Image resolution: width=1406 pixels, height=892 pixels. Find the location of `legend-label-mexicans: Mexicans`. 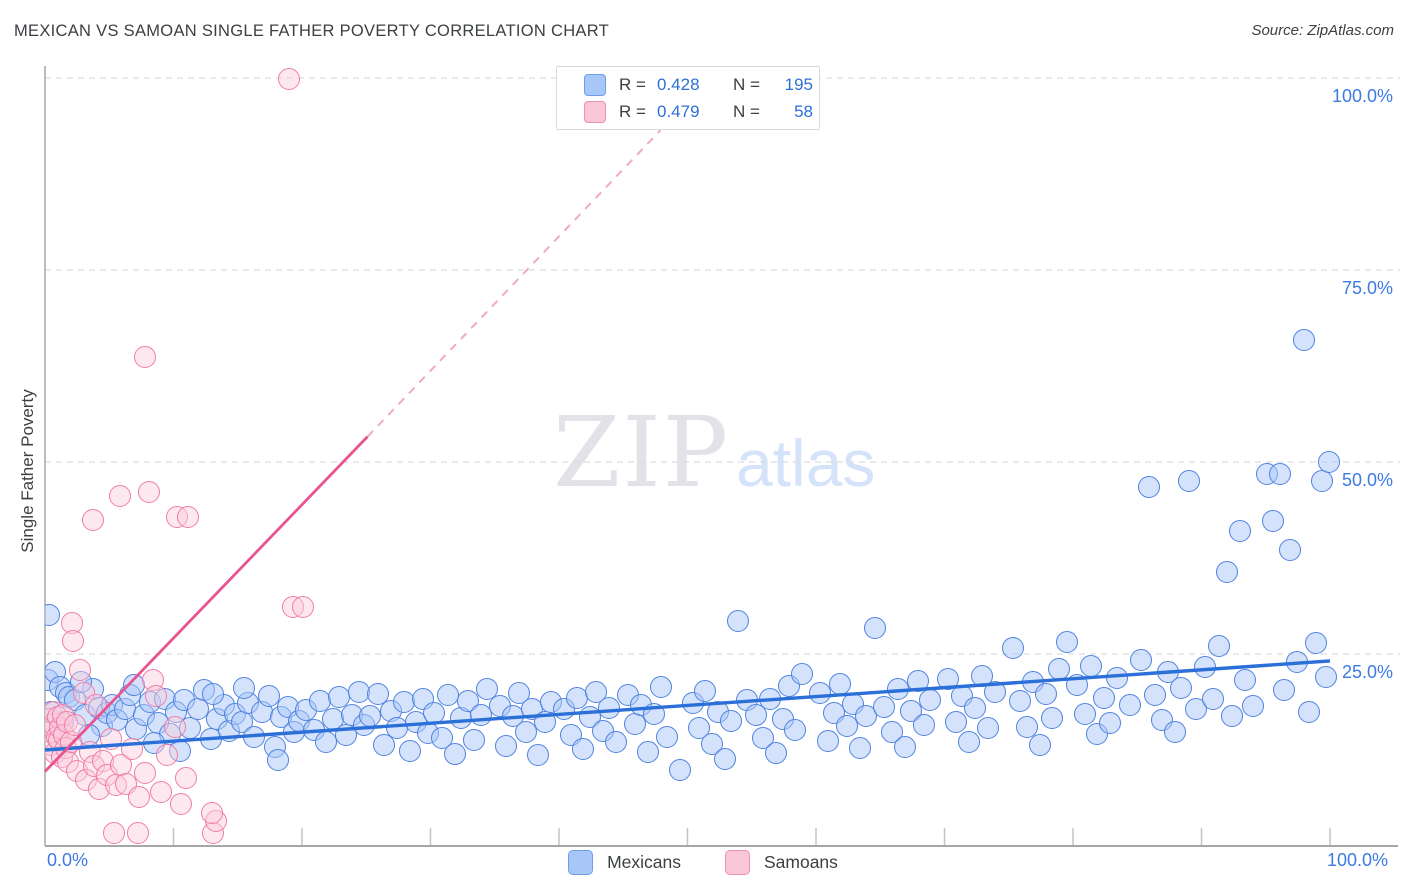

legend-label-mexicans: Mexicans is located at coordinates (644, 862).